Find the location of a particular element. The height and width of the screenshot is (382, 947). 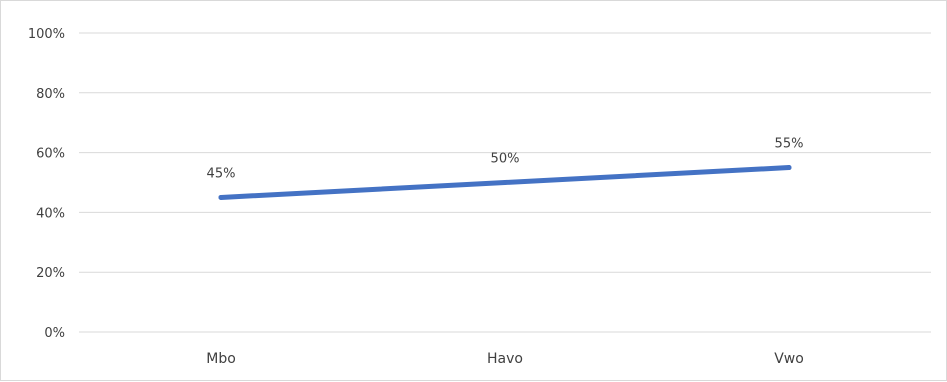

y-tick-label: 80% is located at coordinates (50, 94).